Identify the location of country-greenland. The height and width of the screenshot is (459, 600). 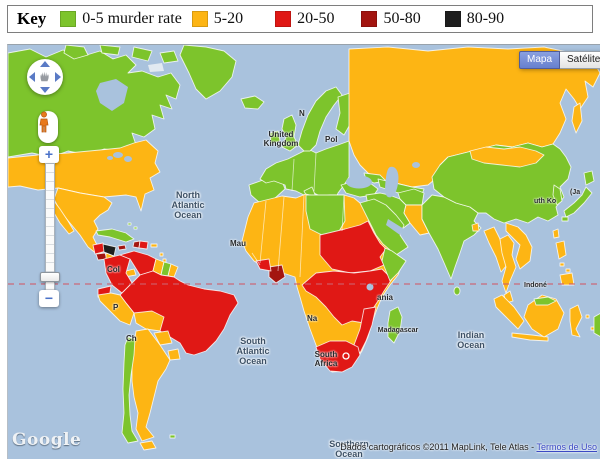
(208, 72).